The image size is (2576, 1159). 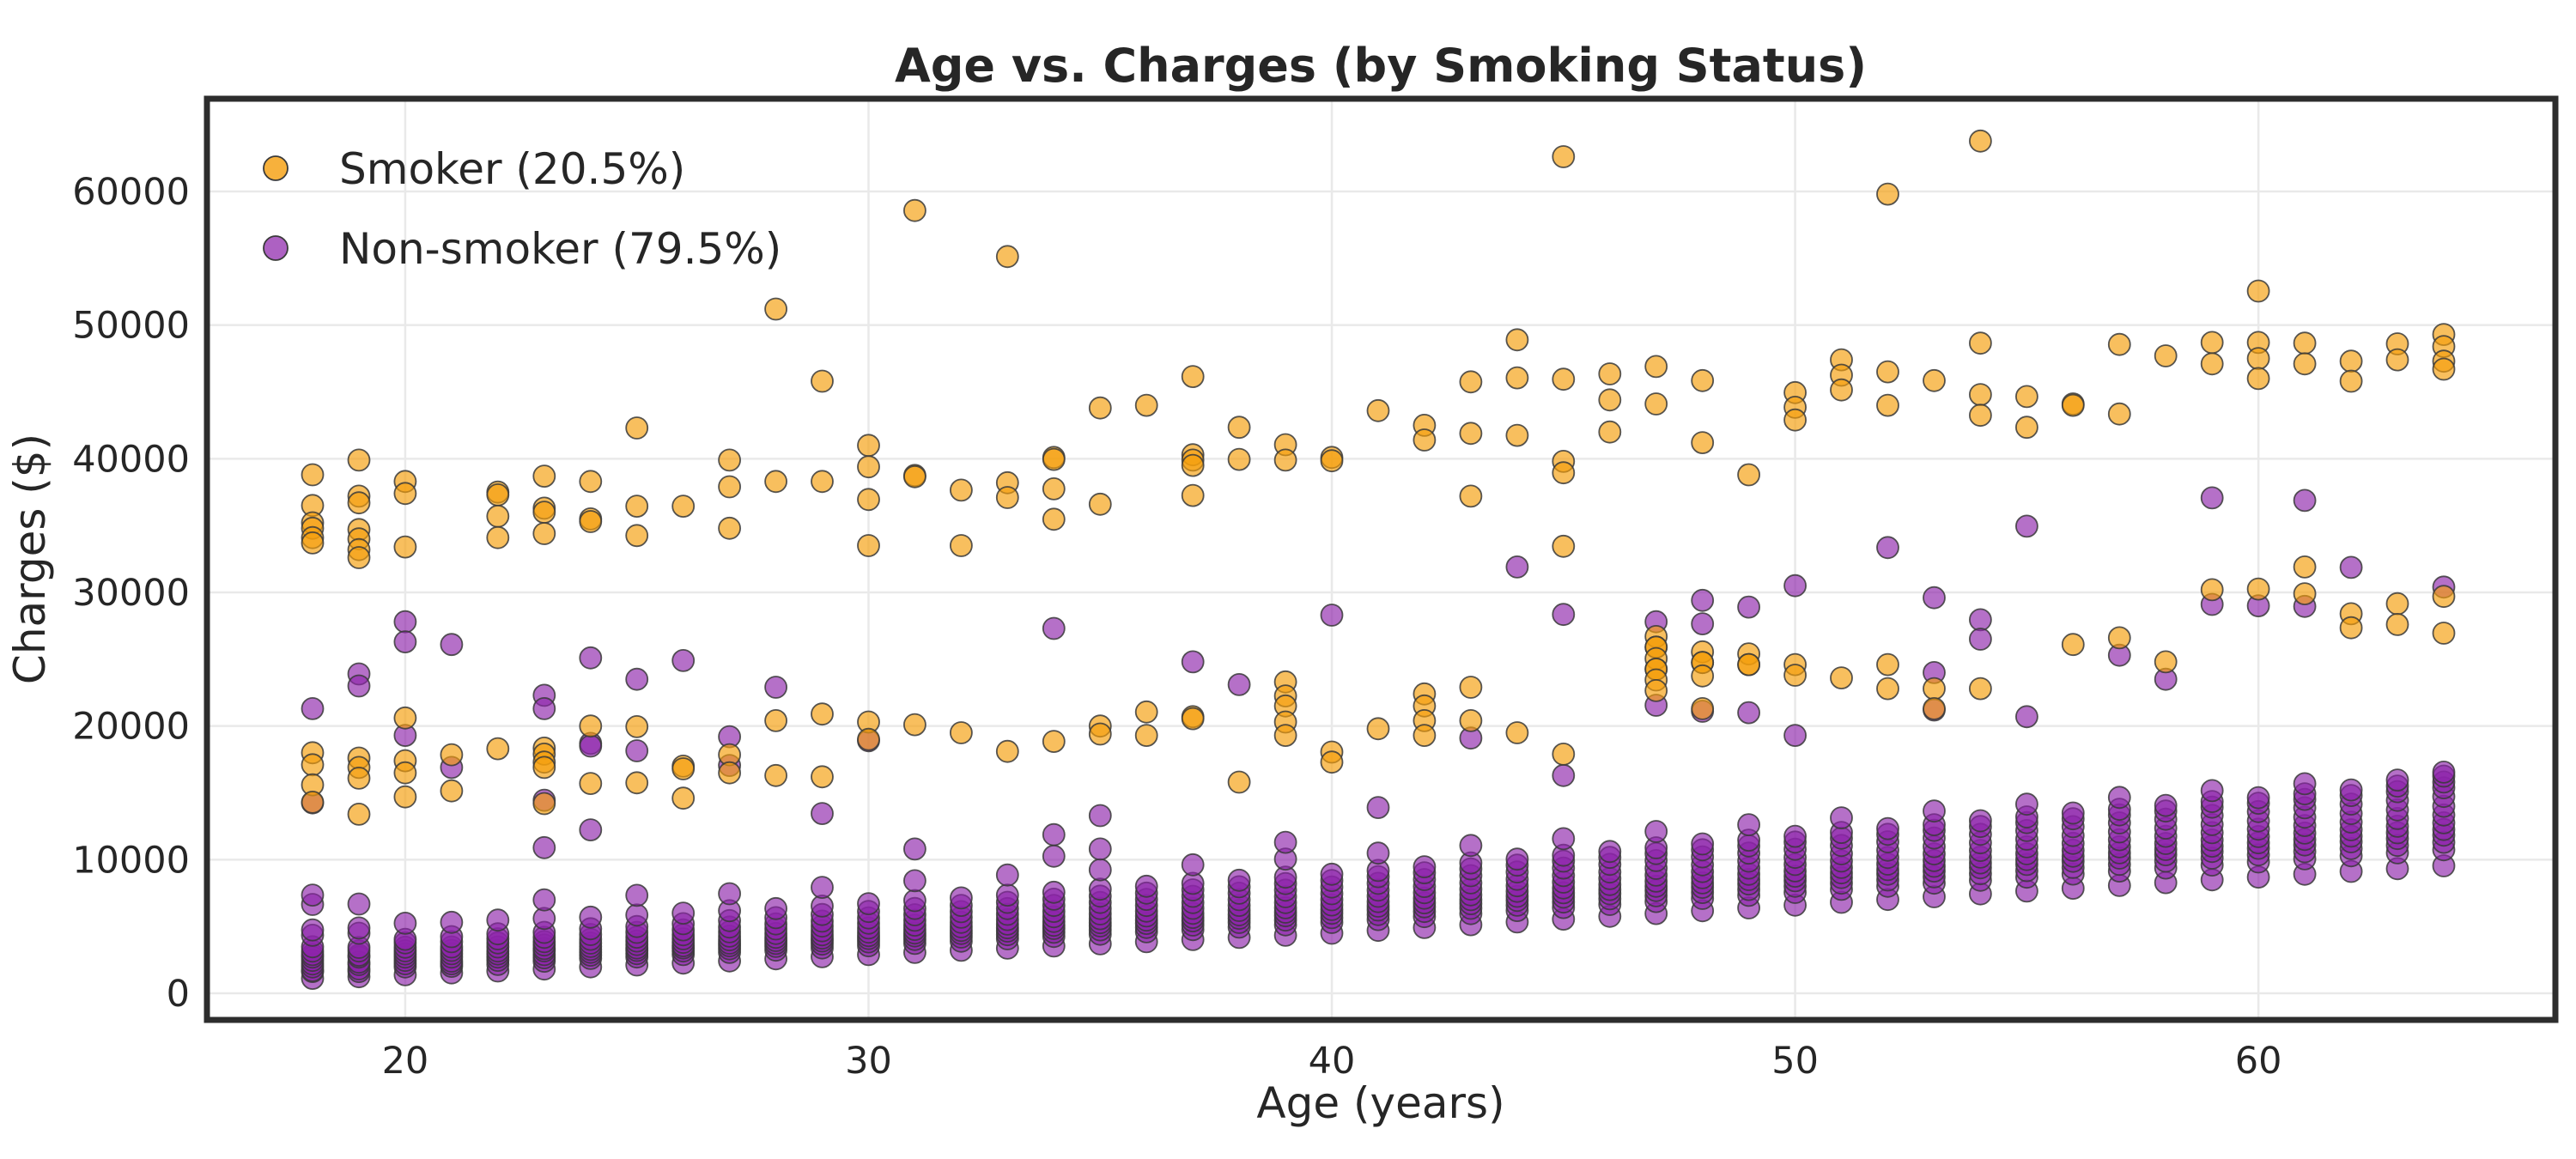 I want to click on legend-nonsmoker-marker-icon, so click(x=276, y=248).